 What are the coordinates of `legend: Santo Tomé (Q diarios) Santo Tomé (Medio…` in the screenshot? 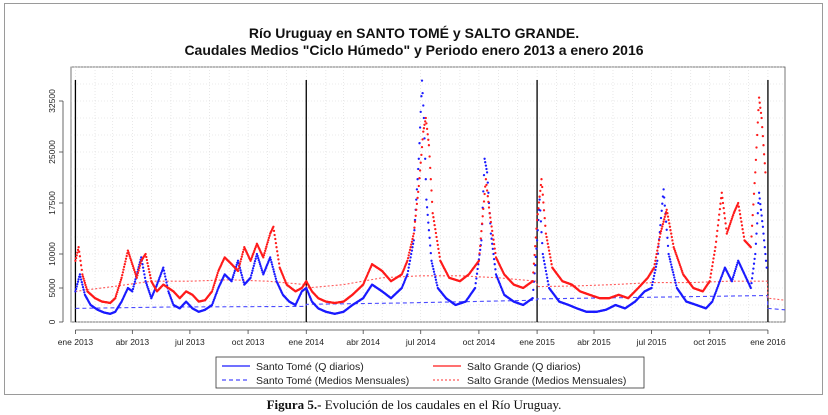 It's located at (430, 372).